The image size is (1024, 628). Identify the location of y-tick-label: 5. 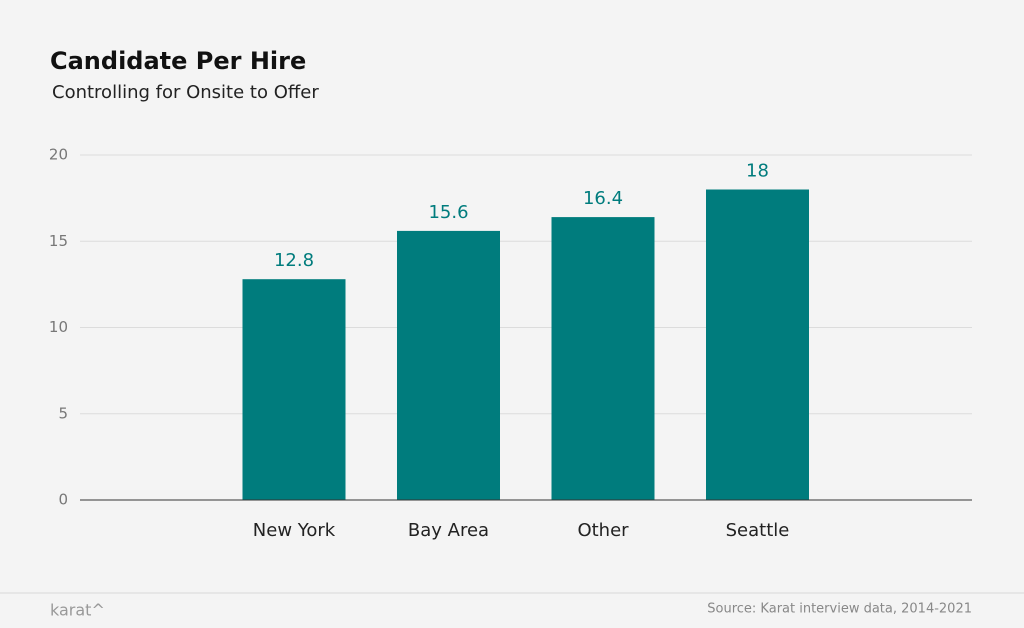
(63, 413).